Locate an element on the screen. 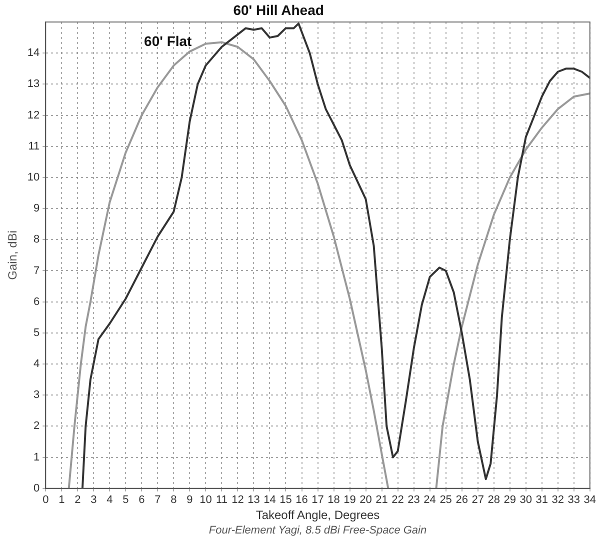 Image resolution: width=598 pixels, height=547 pixels. x-tick-label: 7 is located at coordinates (157, 500).